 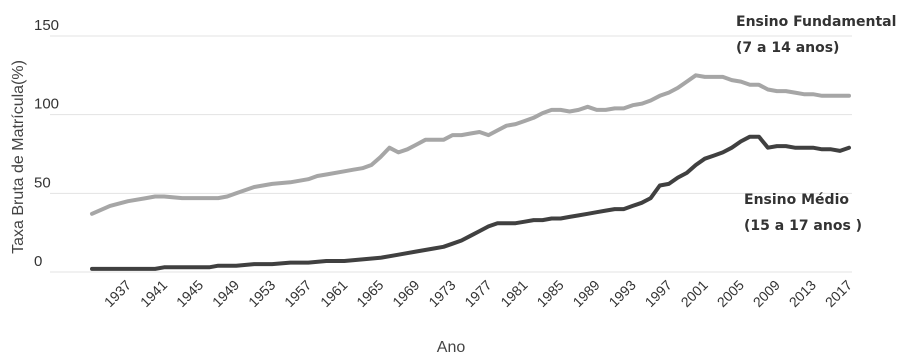 What do you see at coordinates (766, 293) in the screenshot?
I see `x-tick-label: 2009` at bounding box center [766, 293].